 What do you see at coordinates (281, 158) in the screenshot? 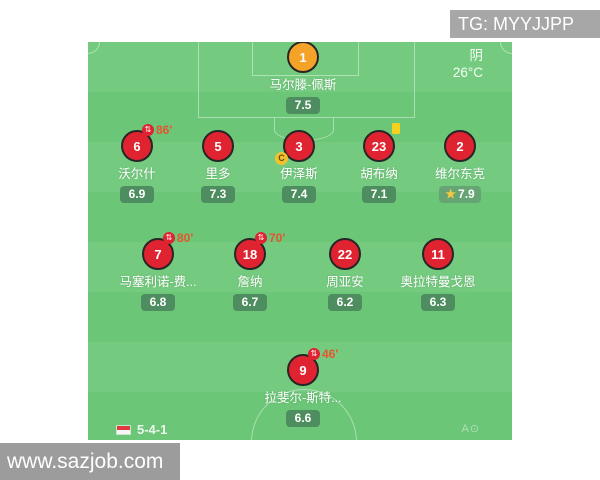
I see `captain-badge: C` at bounding box center [281, 158].